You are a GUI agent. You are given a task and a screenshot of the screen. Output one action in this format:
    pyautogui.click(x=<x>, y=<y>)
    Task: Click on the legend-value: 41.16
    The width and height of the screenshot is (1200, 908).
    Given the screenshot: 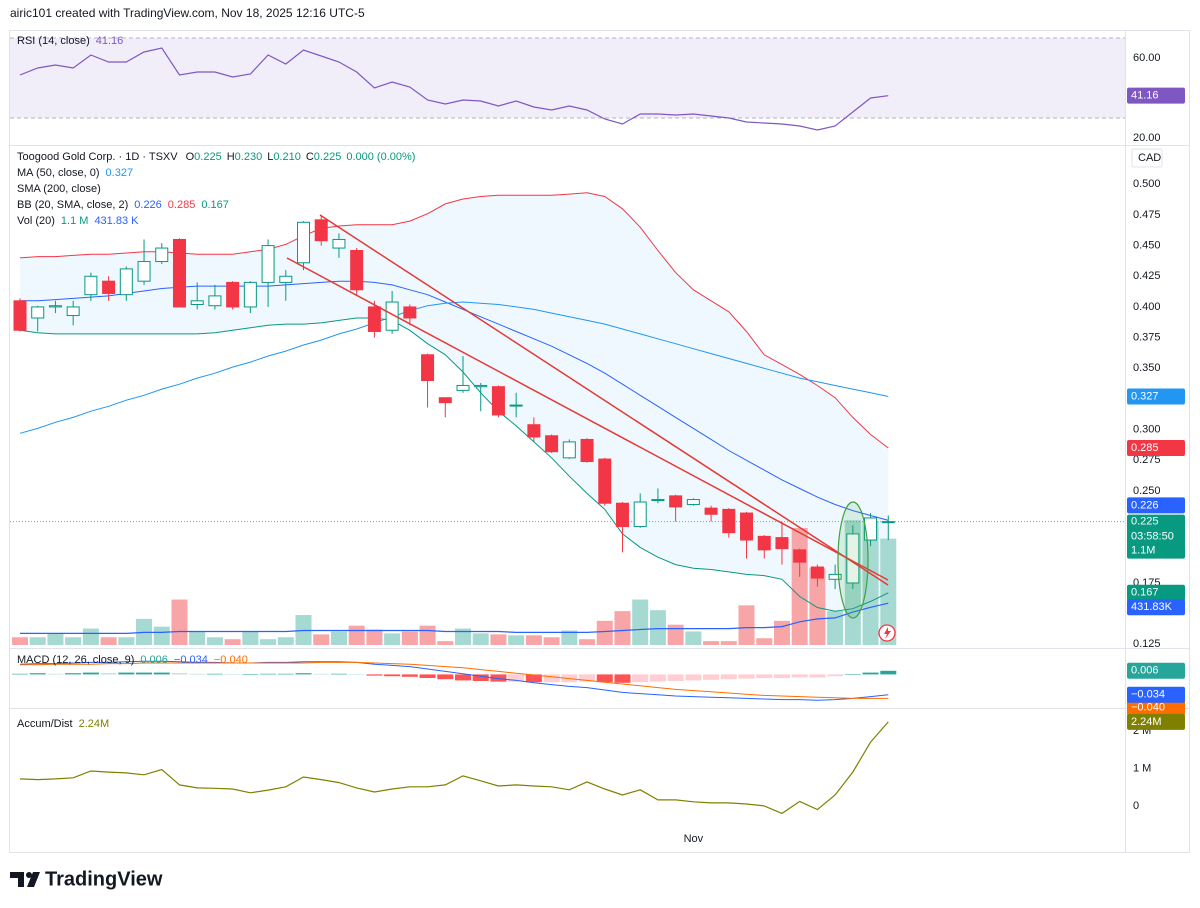 What is the action you would take?
    pyautogui.click(x=110, y=41)
    